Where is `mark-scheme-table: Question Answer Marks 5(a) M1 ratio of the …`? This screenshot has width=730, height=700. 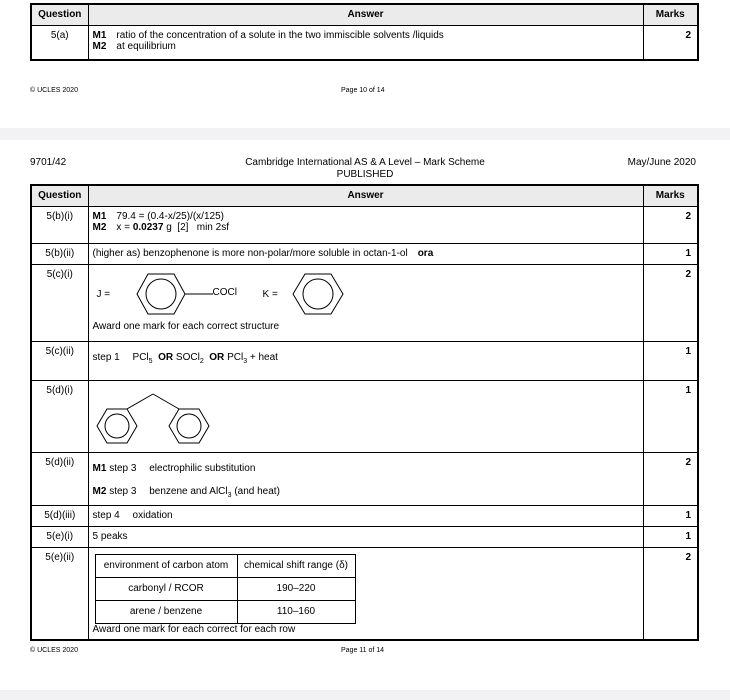 mark-scheme-table: Question Answer Marks 5(a) M1 ratio of the … is located at coordinates (364, 32).